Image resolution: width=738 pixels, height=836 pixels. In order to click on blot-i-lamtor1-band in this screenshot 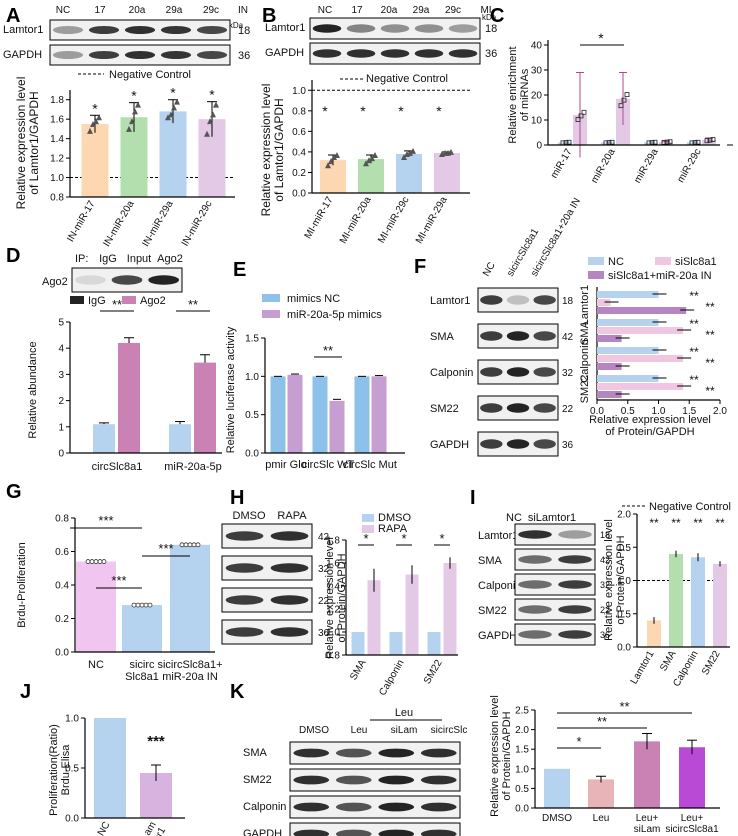, I will do `click(575, 534)`.